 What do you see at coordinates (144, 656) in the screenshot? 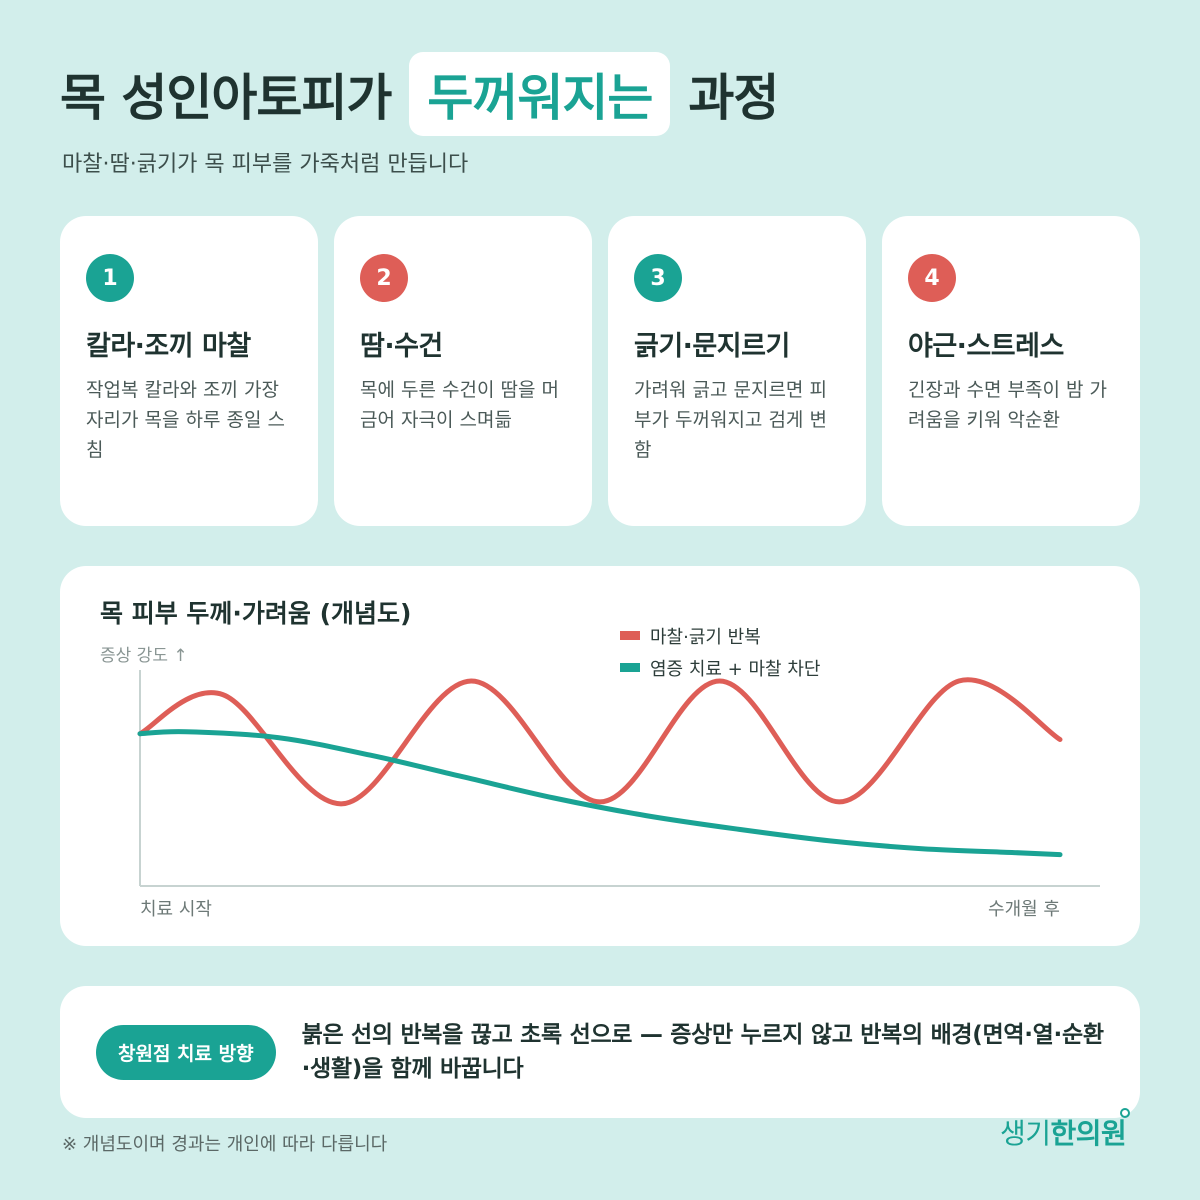
I see `y-axis-label: 증상 강도 ↑` at bounding box center [144, 656].